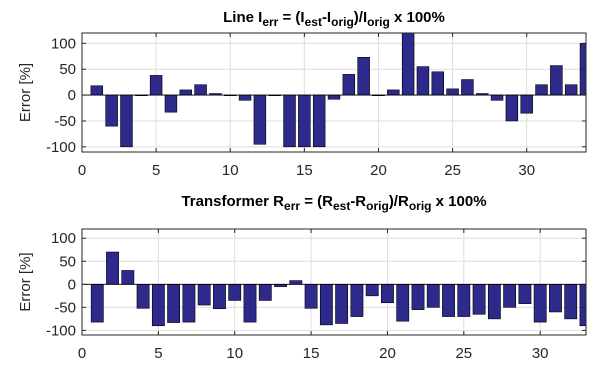 This screenshot has height=366, width=598. What do you see at coordinates (334, 19) in the screenshot?
I see `chart-title: Line Ierr = (Iest-Iorig)/Iorig x 100%` at bounding box center [334, 19].